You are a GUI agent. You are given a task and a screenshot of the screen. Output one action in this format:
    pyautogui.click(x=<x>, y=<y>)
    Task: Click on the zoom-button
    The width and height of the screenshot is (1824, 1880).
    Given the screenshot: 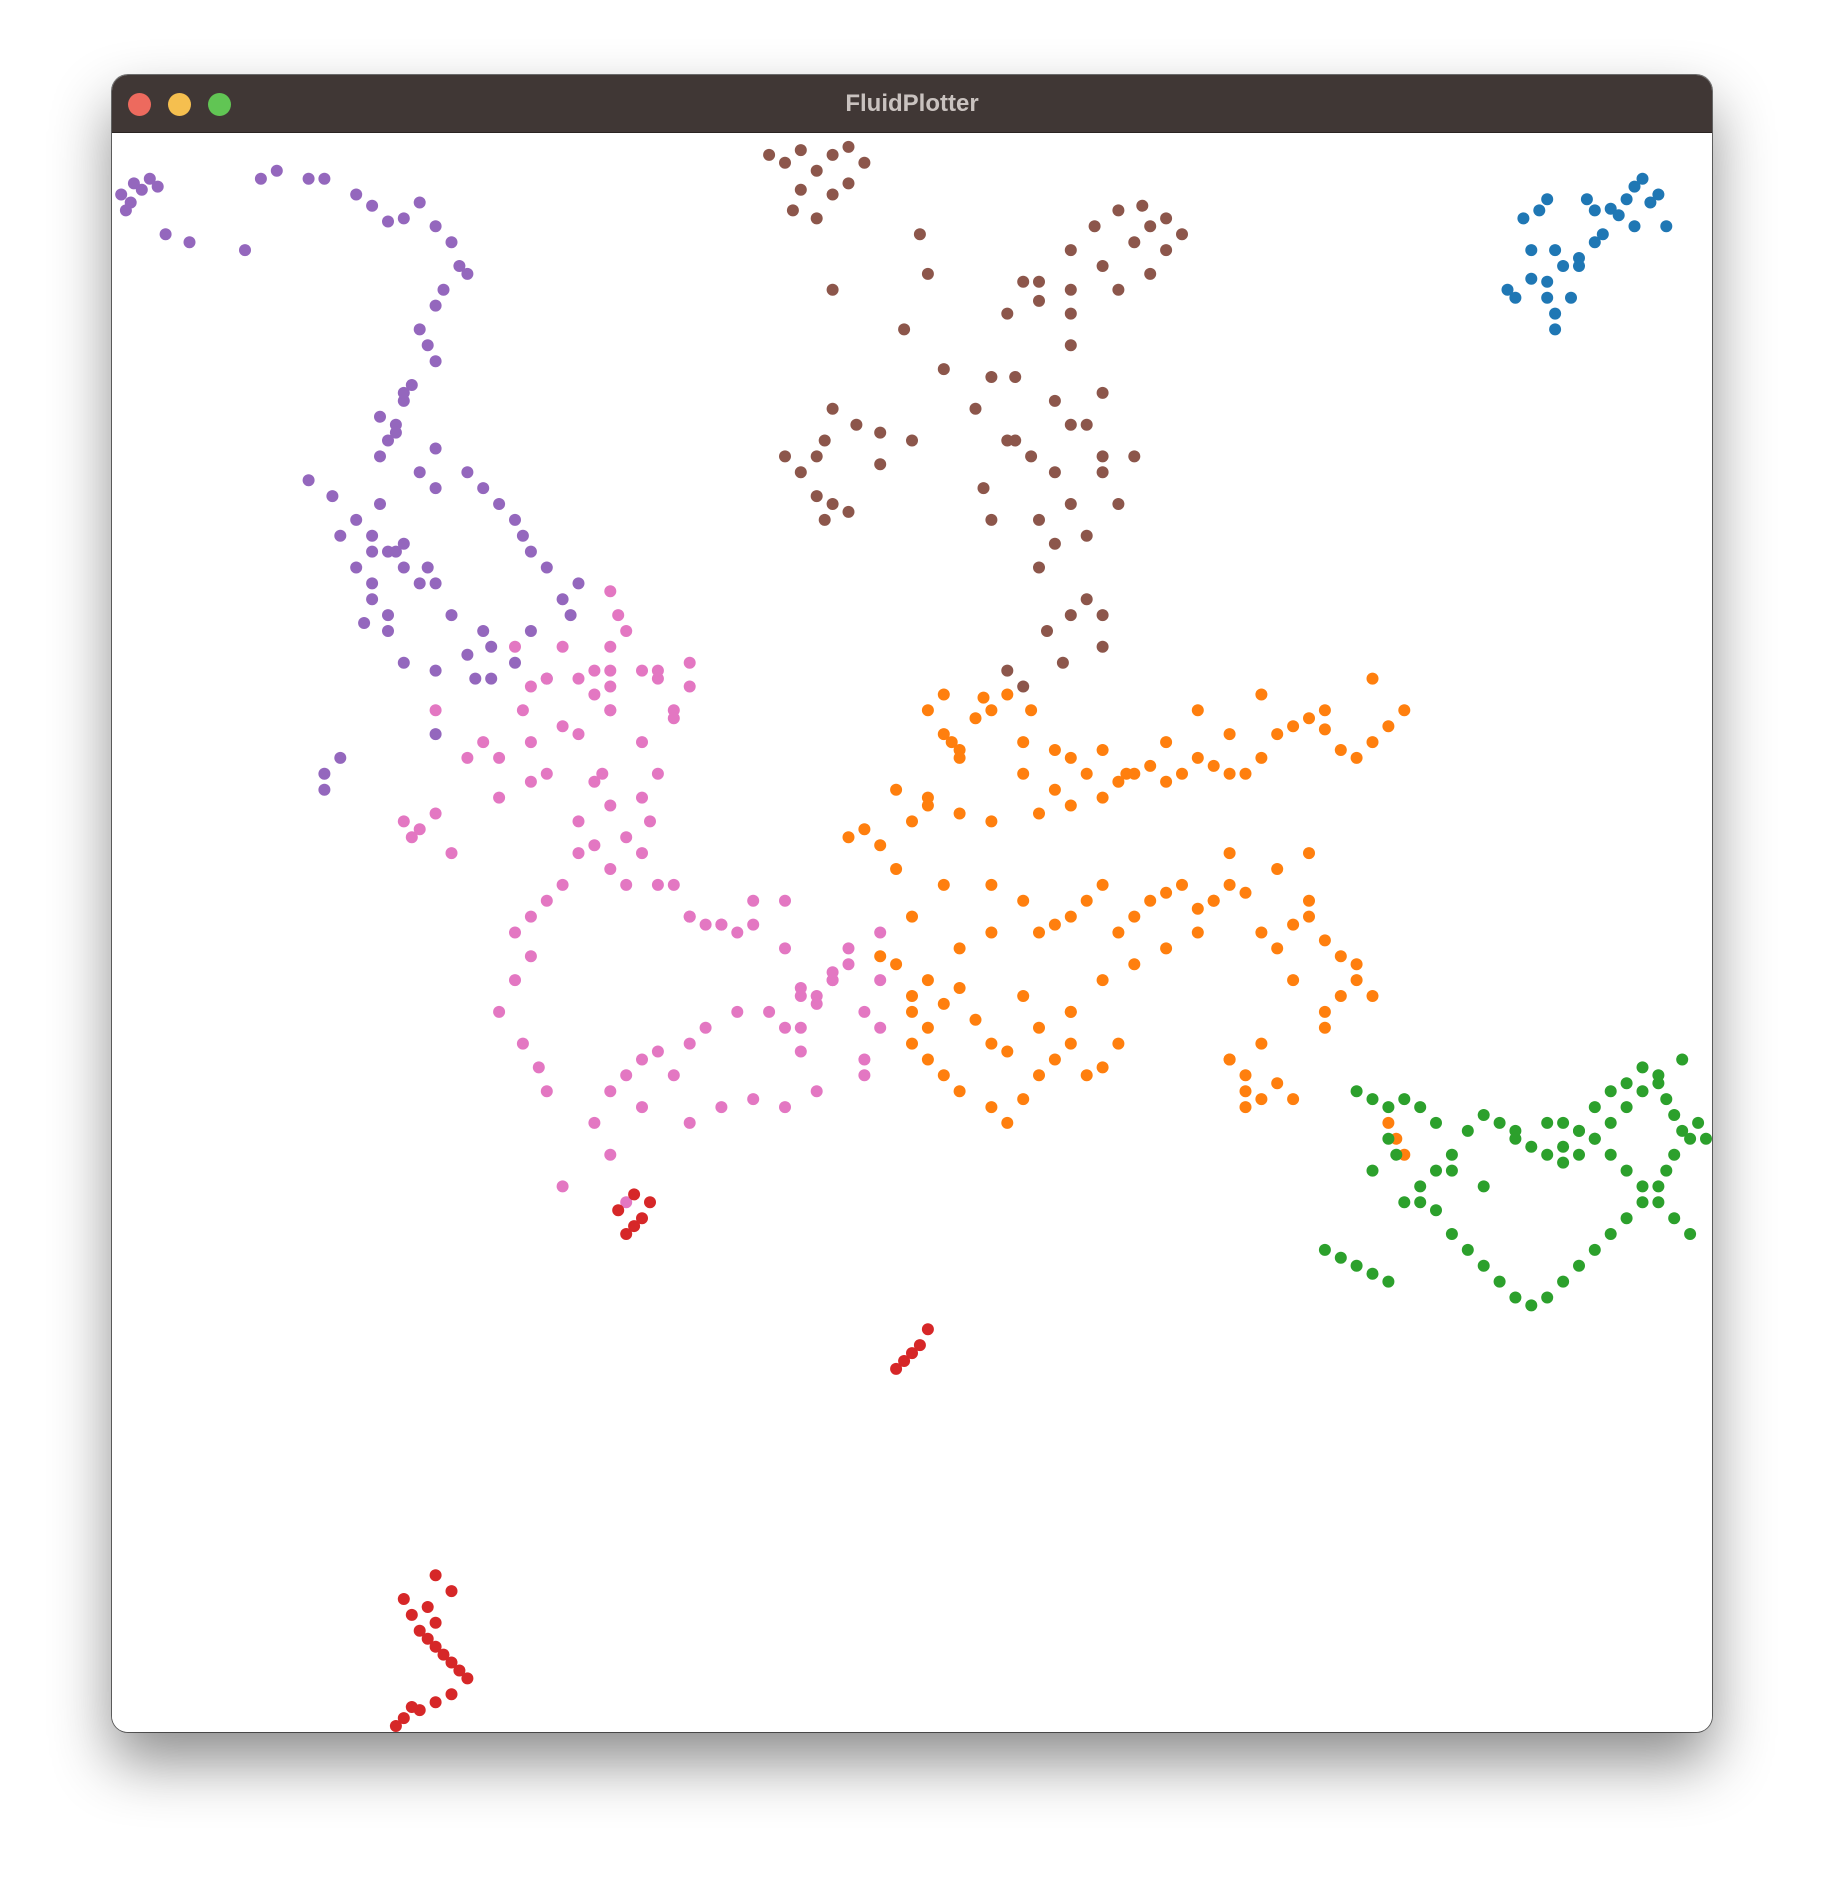 What is the action you would take?
    pyautogui.click(x=219, y=104)
    